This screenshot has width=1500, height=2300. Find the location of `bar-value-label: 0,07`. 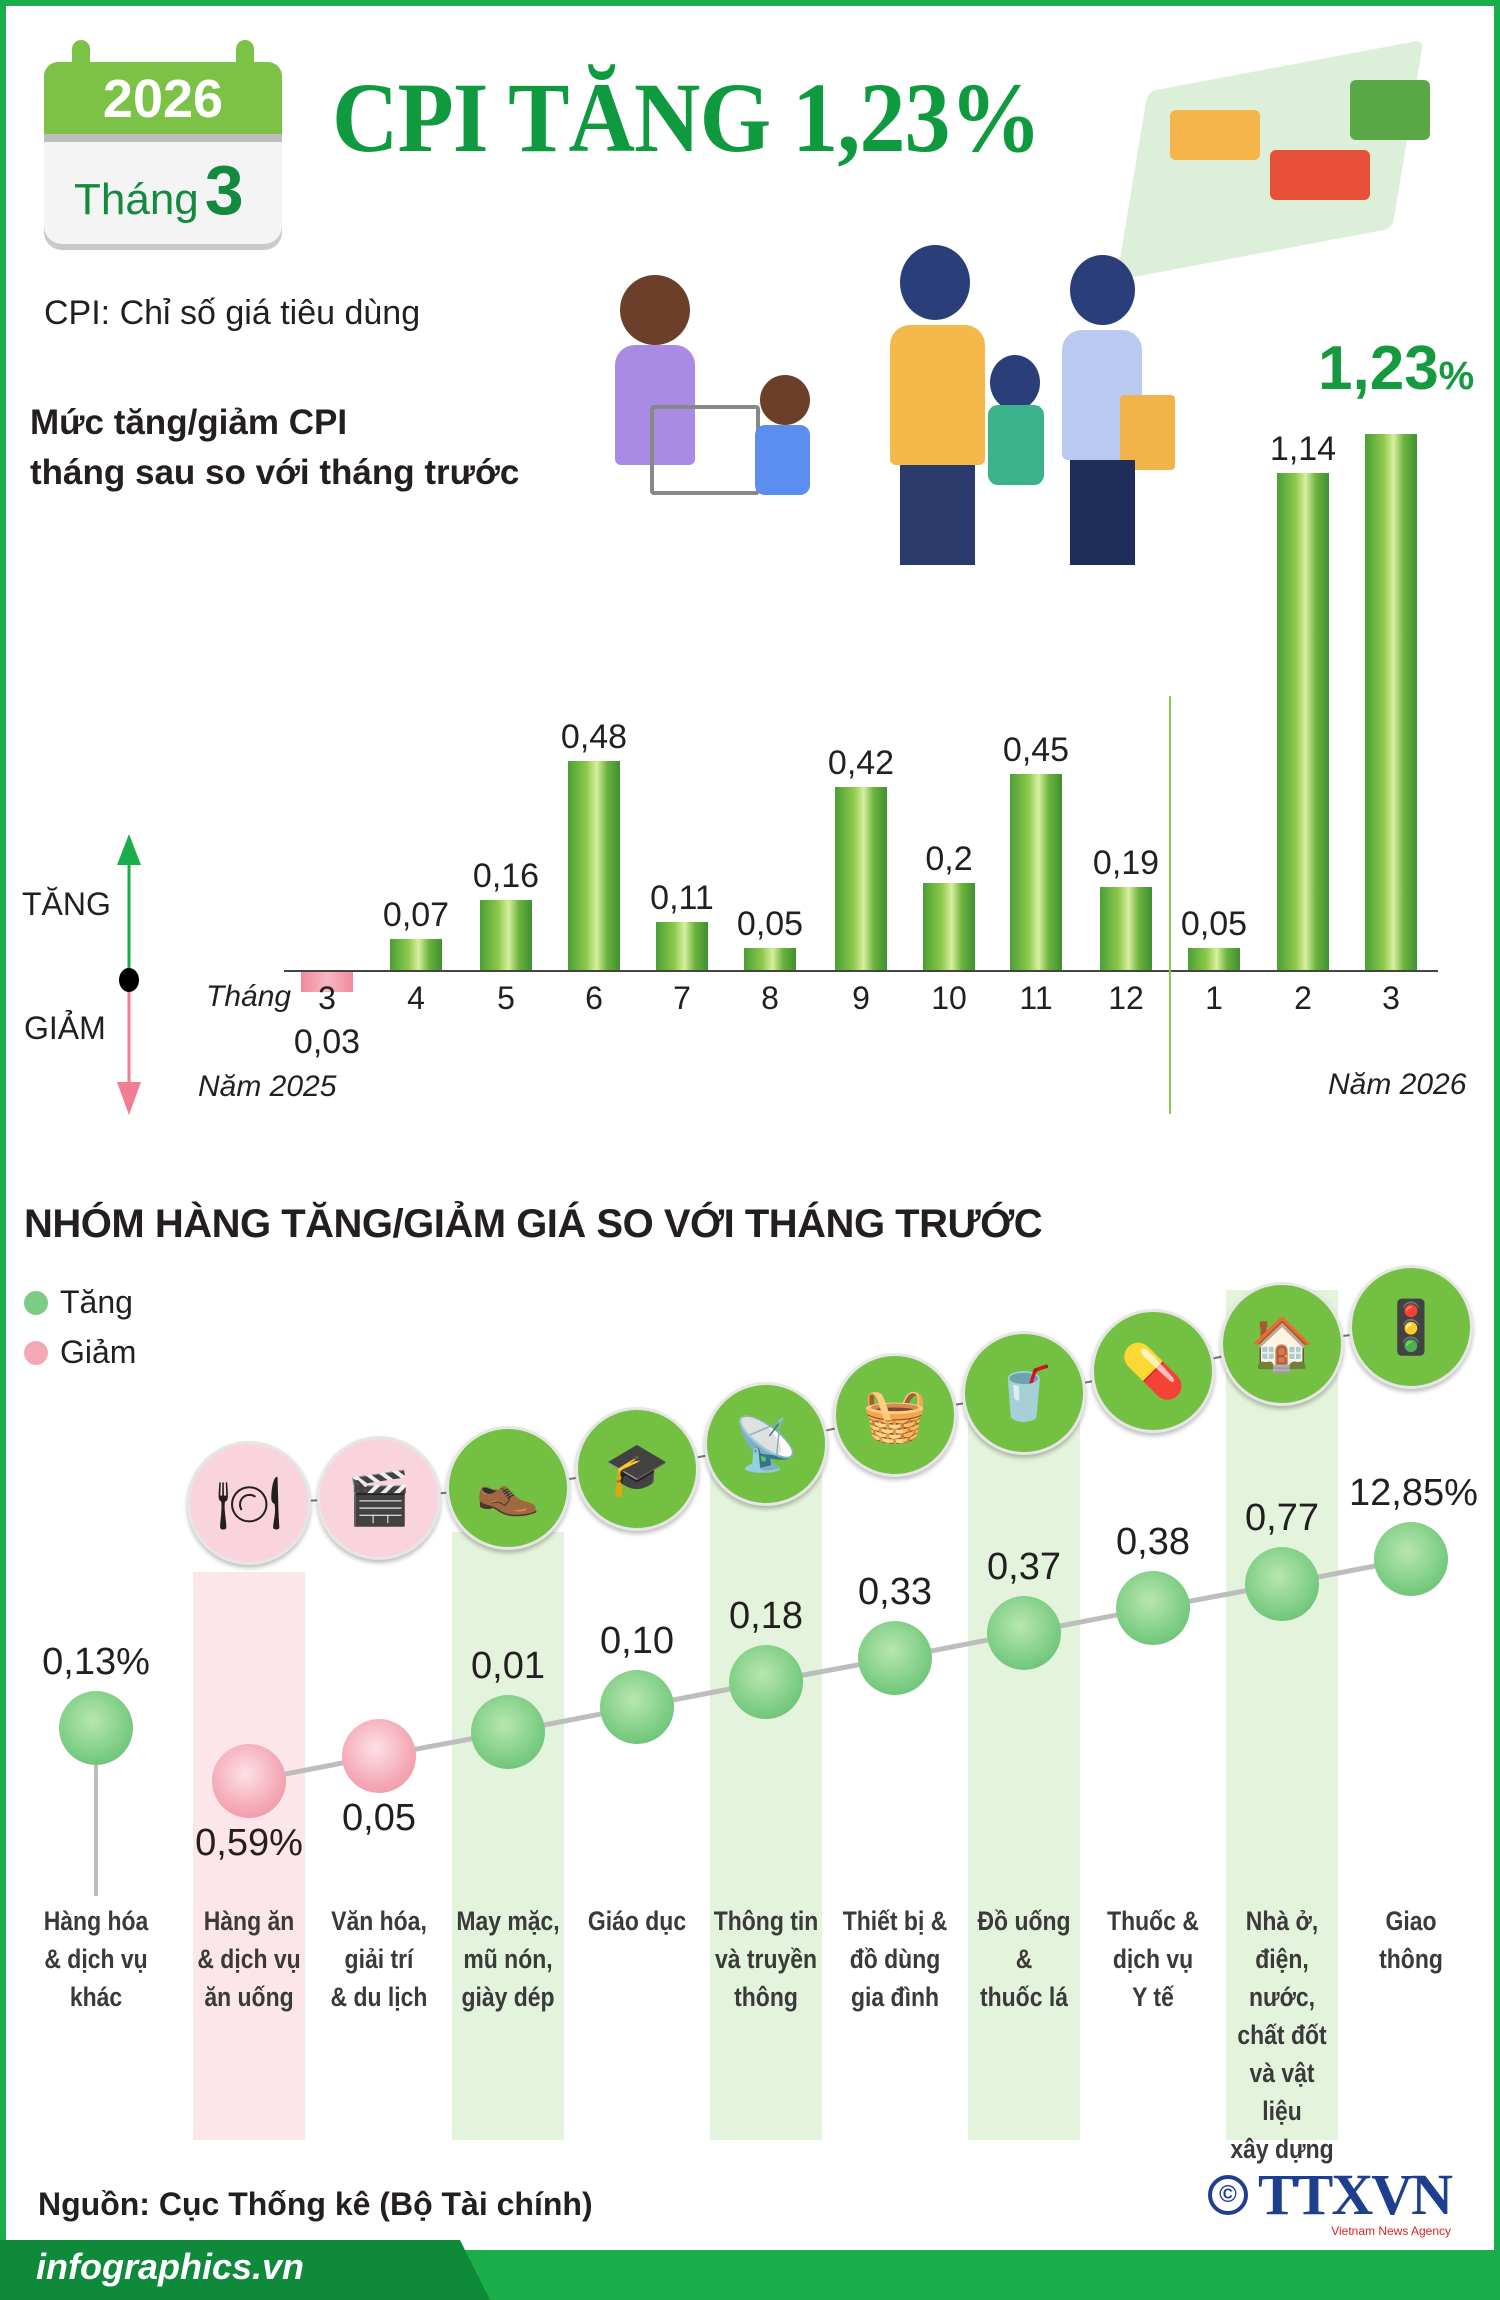

bar-value-label: 0,07 is located at coordinates (416, 915).